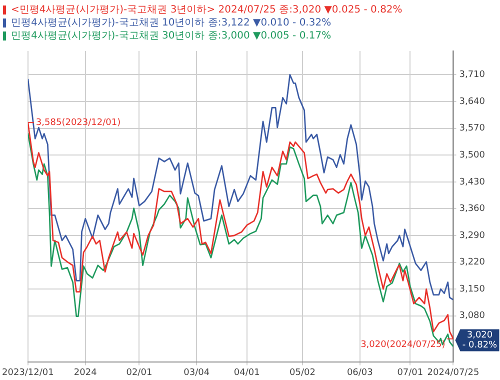 This screenshot has width=500, height=380. What do you see at coordinates (472, 316) in the screenshot?
I see `y-tick-label: 3,080` at bounding box center [472, 316].